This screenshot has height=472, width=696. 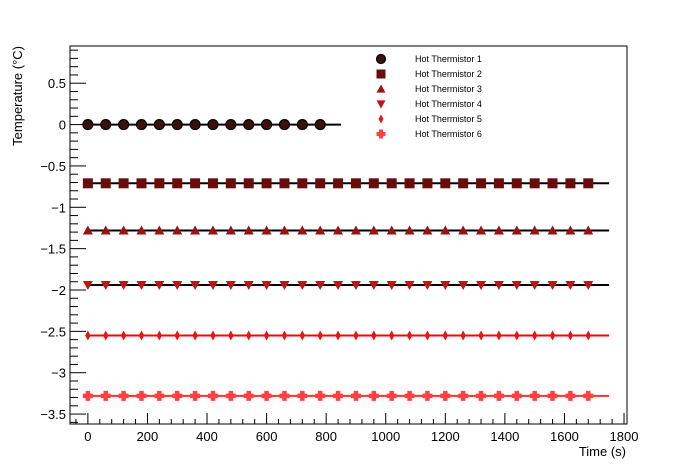 I want to click on x-tick-label: 800, so click(x=326, y=436).